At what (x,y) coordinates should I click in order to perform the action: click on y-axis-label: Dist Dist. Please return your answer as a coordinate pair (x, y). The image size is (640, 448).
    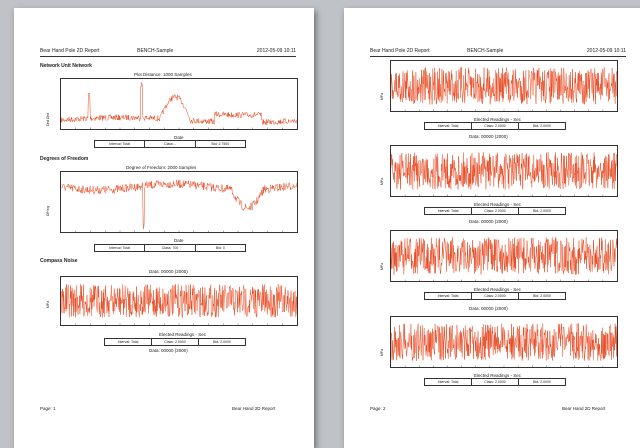
    Looking at the image, I should click on (48, 119).